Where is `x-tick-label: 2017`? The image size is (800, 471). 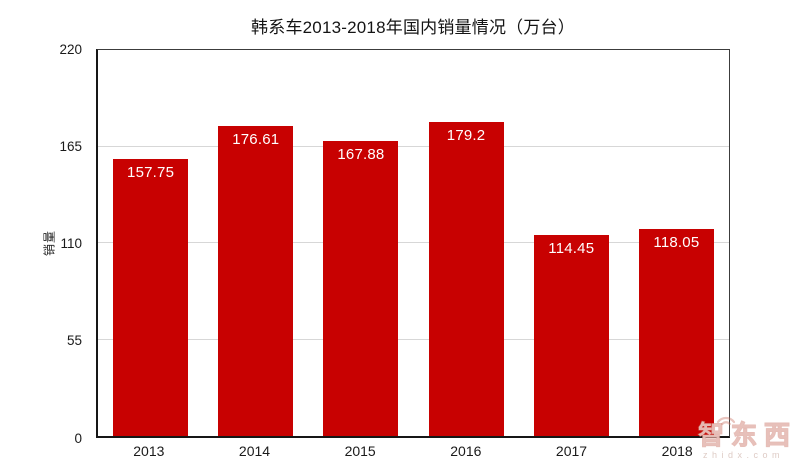 x-tick-label: 2017 is located at coordinates (571, 451).